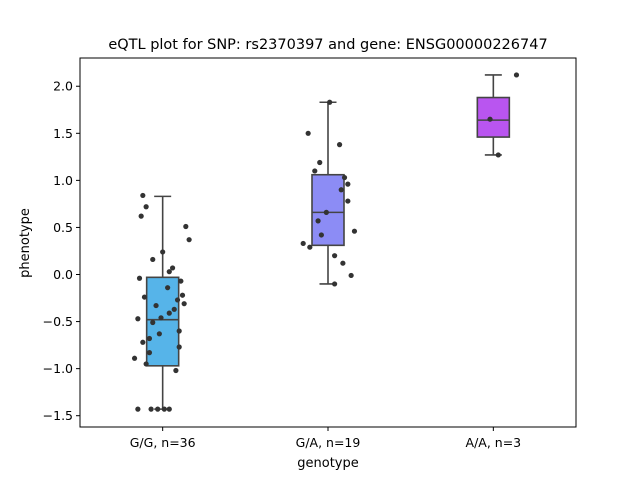 Image resolution: width=640 pixels, height=480 pixels. Describe the element at coordinates (58, 368) in the screenshot. I see `y-tick-label: −1.0` at that location.